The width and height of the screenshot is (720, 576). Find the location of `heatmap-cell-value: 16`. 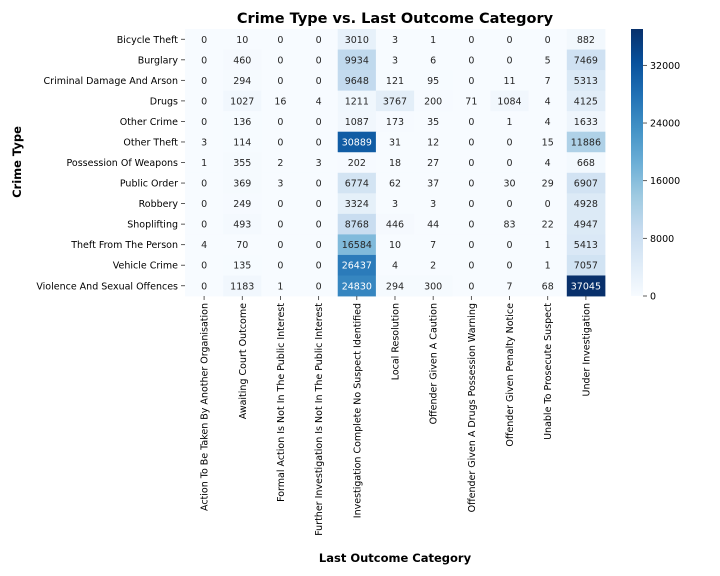

heatmap-cell-value: 16 is located at coordinates (280, 101).